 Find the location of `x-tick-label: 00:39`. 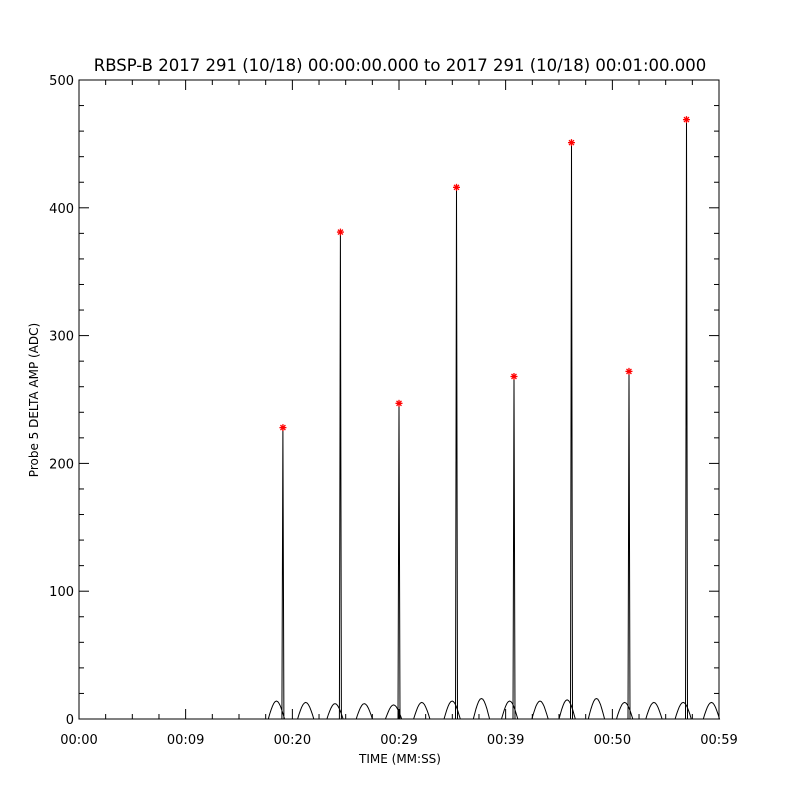

x-tick-label: 00:39 is located at coordinates (505, 740).